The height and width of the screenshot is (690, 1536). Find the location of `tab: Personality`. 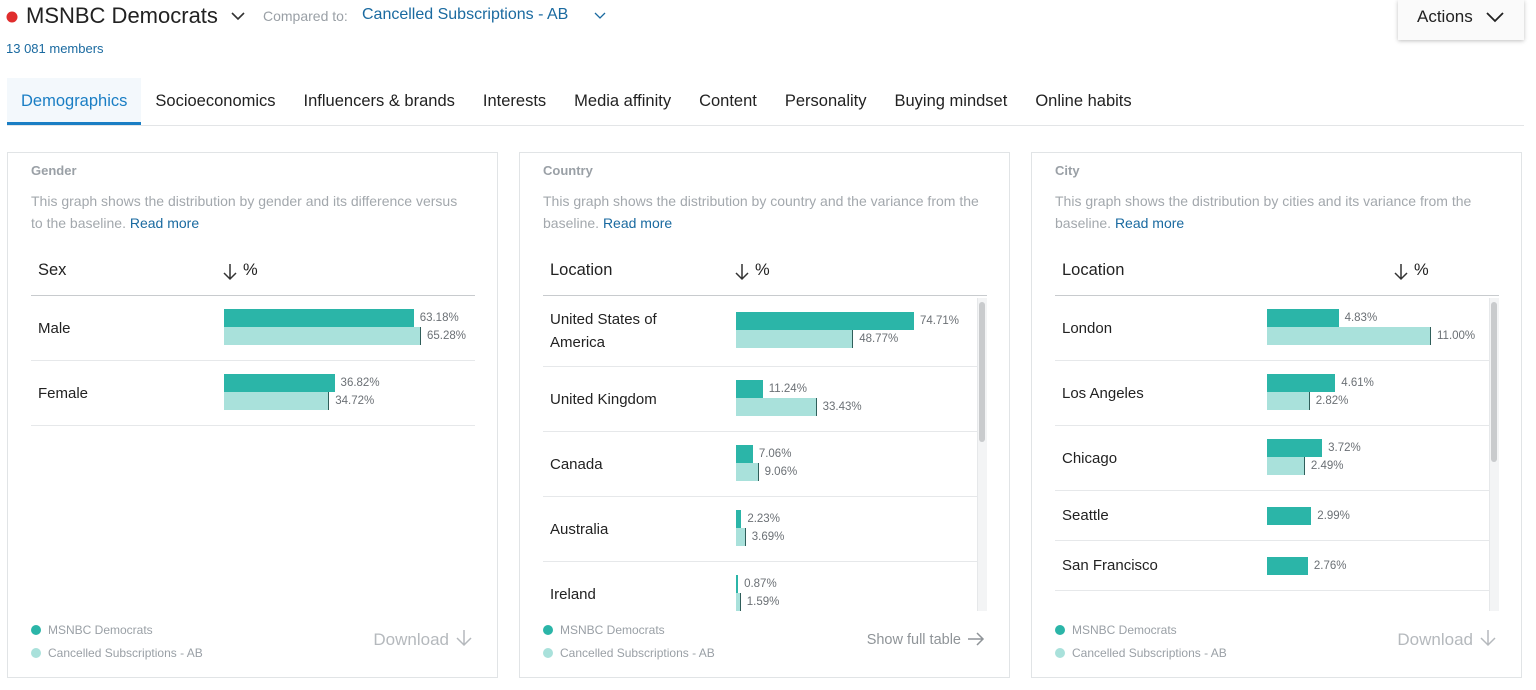

tab: Personality is located at coordinates (825, 101).